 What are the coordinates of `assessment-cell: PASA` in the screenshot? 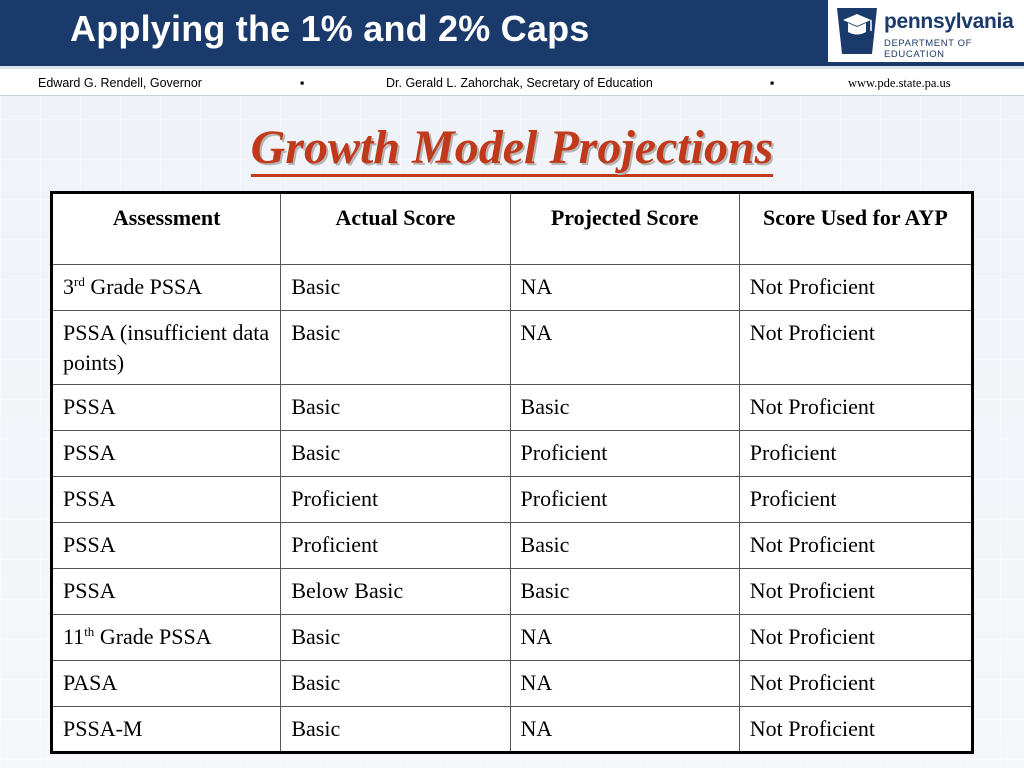 It's located at (166, 683).